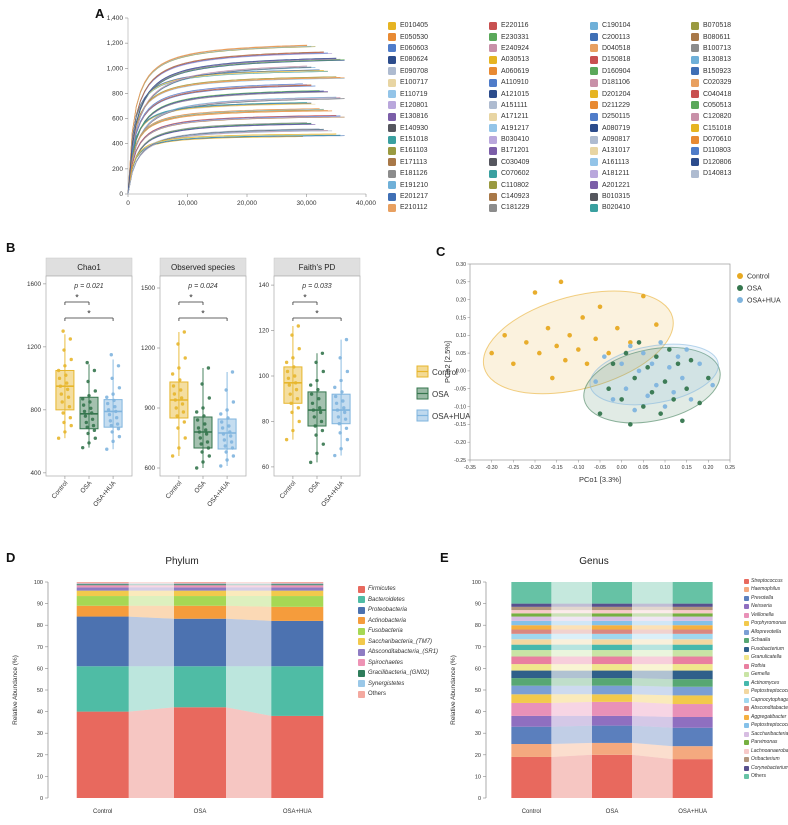 The width and height of the screenshot is (788, 825). What do you see at coordinates (639, 116) in the screenshot?
I see `legend-item: D250115` at bounding box center [639, 116].